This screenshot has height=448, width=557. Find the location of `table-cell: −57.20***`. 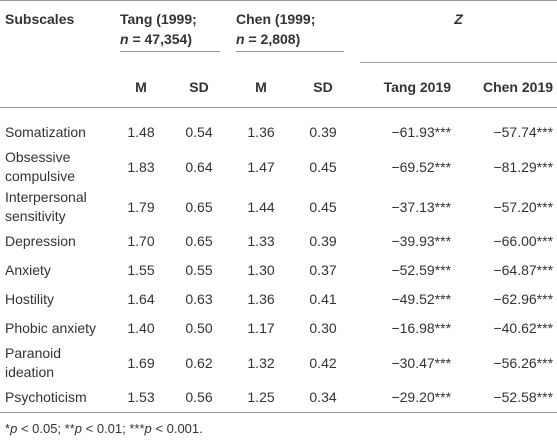

table-cell: −57.20*** is located at coordinates (523, 206).